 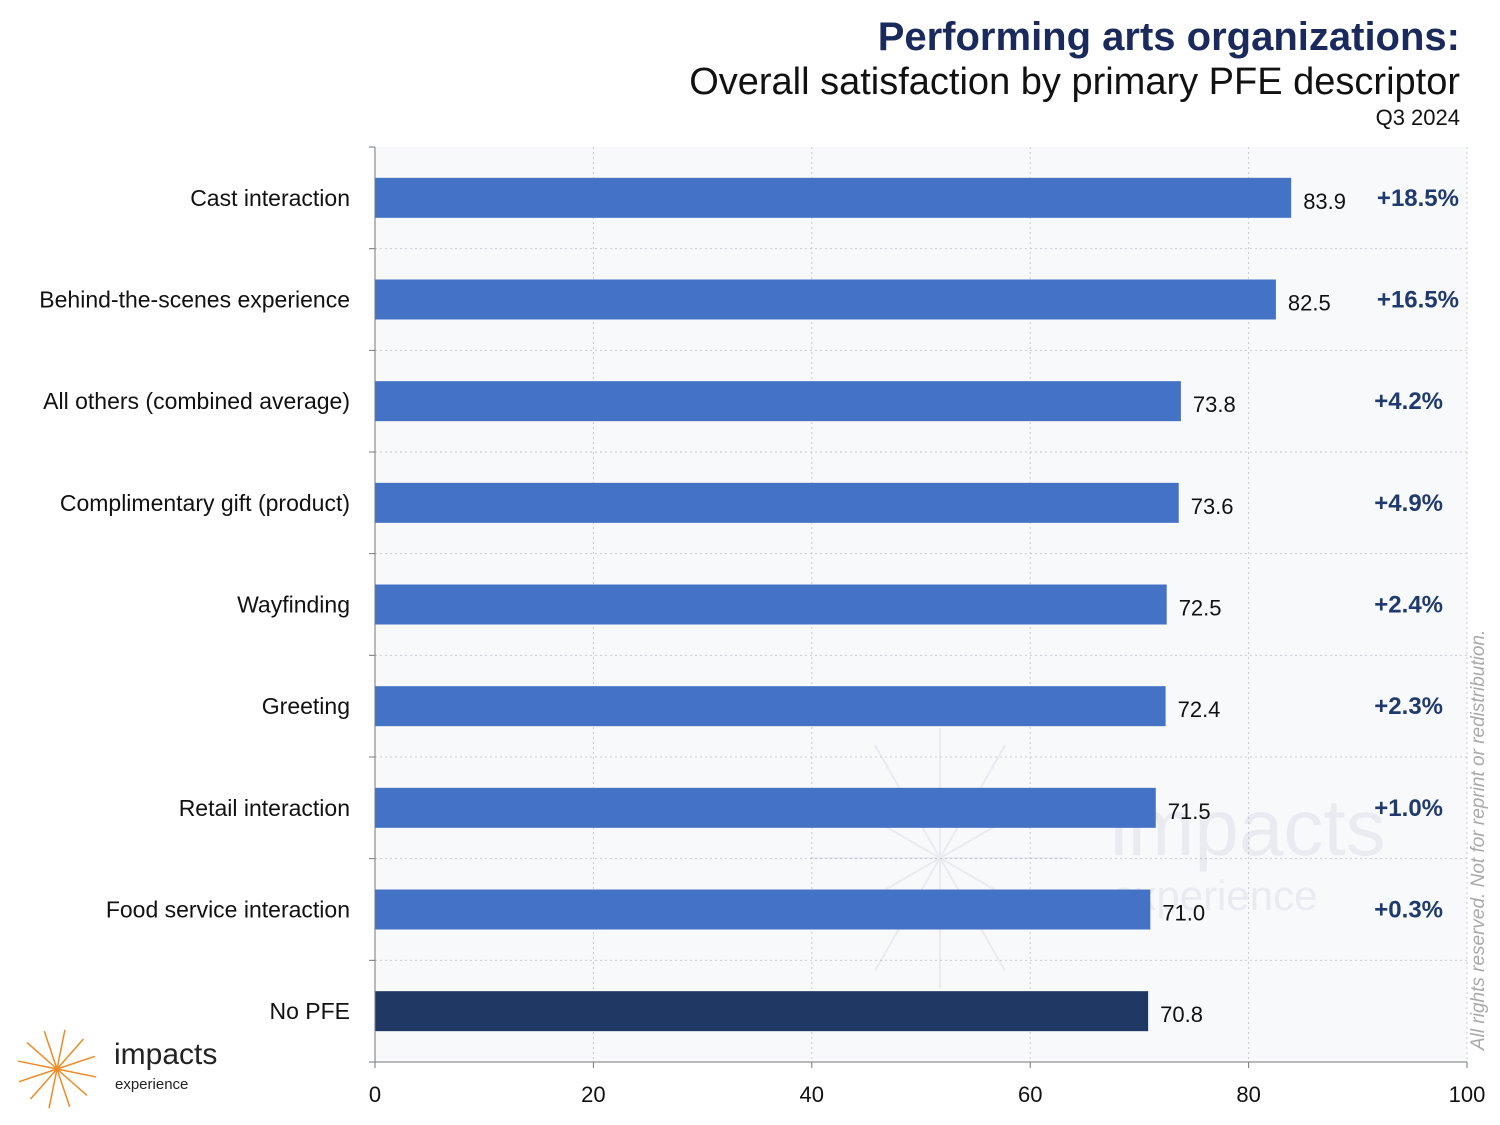 I want to click on change-label: +16.5%, so click(x=1418, y=300).